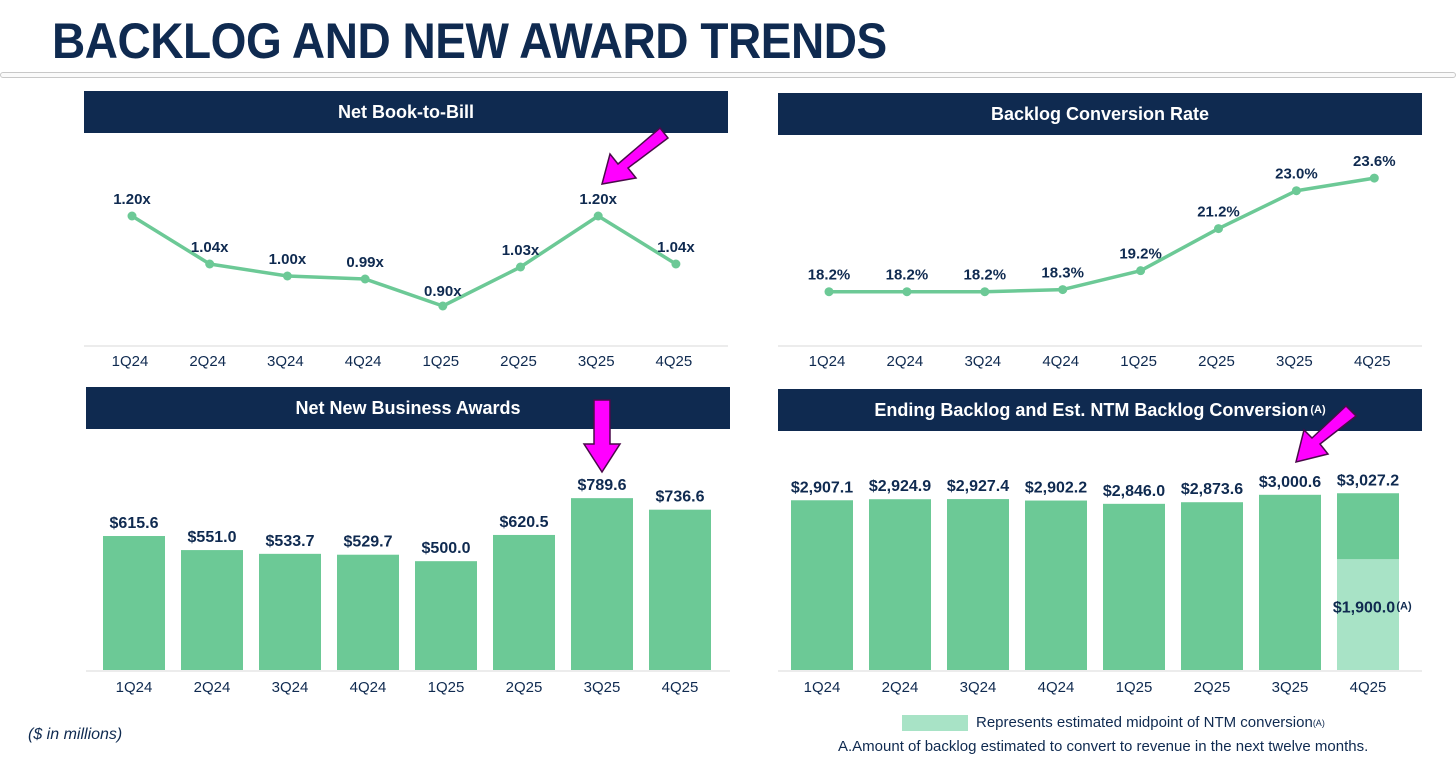  Describe the element at coordinates (935, 722) in the screenshot. I see `legend-swatch` at that location.